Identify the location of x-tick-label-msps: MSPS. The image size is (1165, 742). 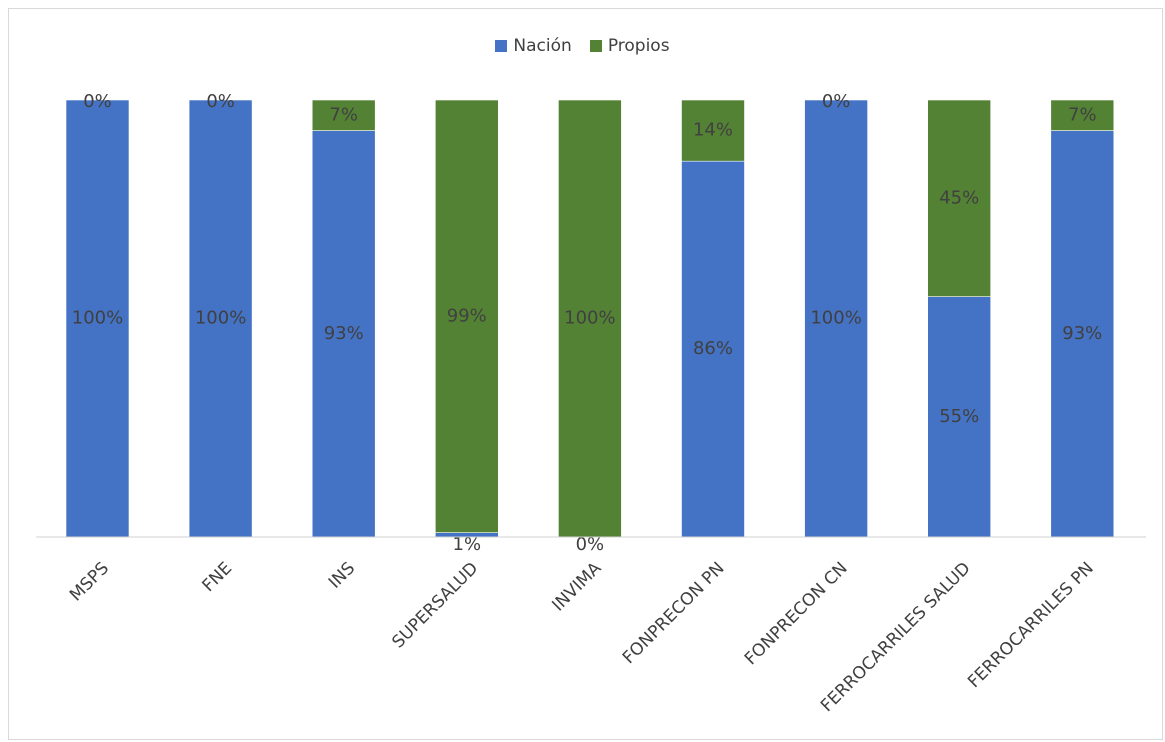
(89, 581).